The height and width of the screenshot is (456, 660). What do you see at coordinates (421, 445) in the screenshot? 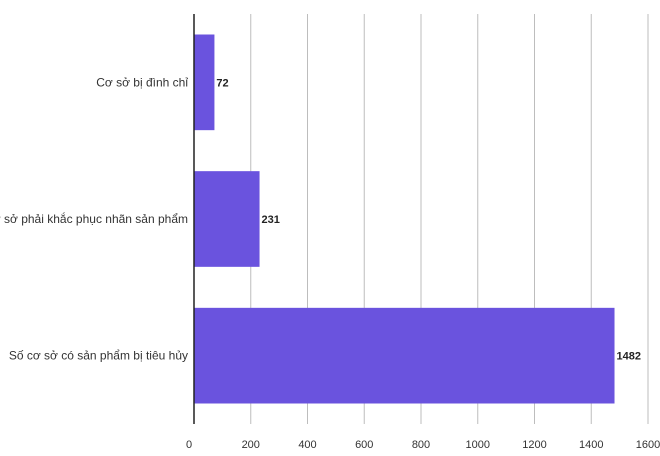
I see `x-tick-label: 800` at bounding box center [421, 445].